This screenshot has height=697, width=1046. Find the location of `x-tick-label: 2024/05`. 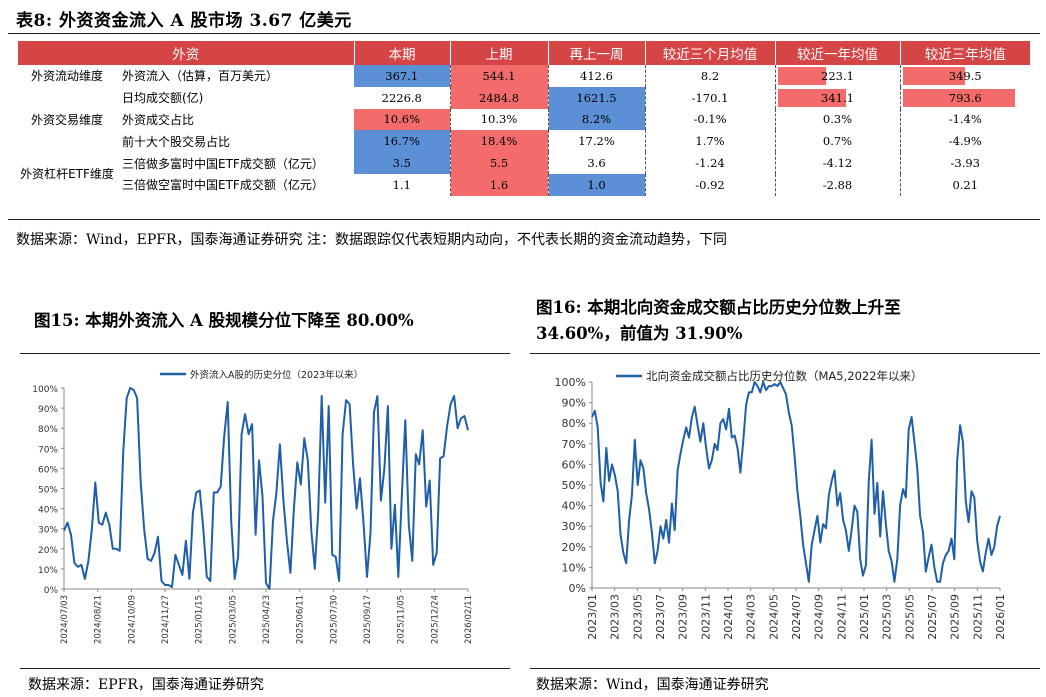

x-tick-label: 2024/05 is located at coordinates (773, 617).